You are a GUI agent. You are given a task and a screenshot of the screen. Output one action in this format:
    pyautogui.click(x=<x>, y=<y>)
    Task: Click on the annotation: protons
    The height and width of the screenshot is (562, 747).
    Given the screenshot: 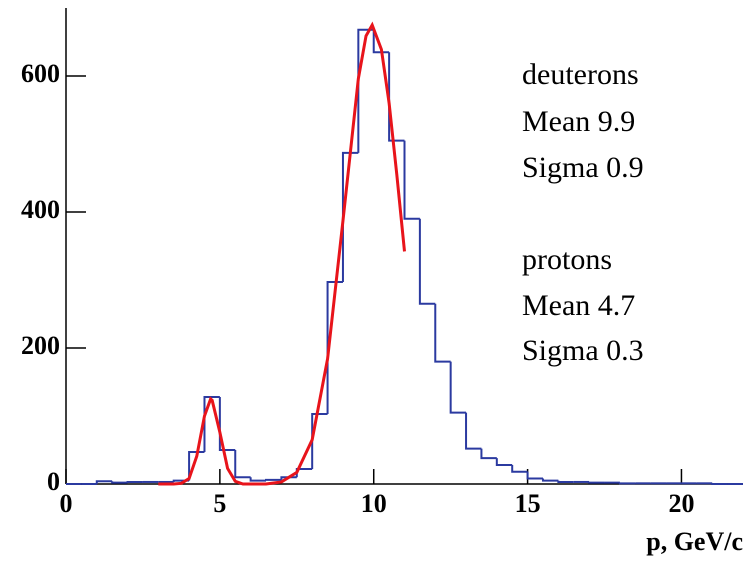 What is the action you would take?
    pyautogui.click(x=567, y=259)
    